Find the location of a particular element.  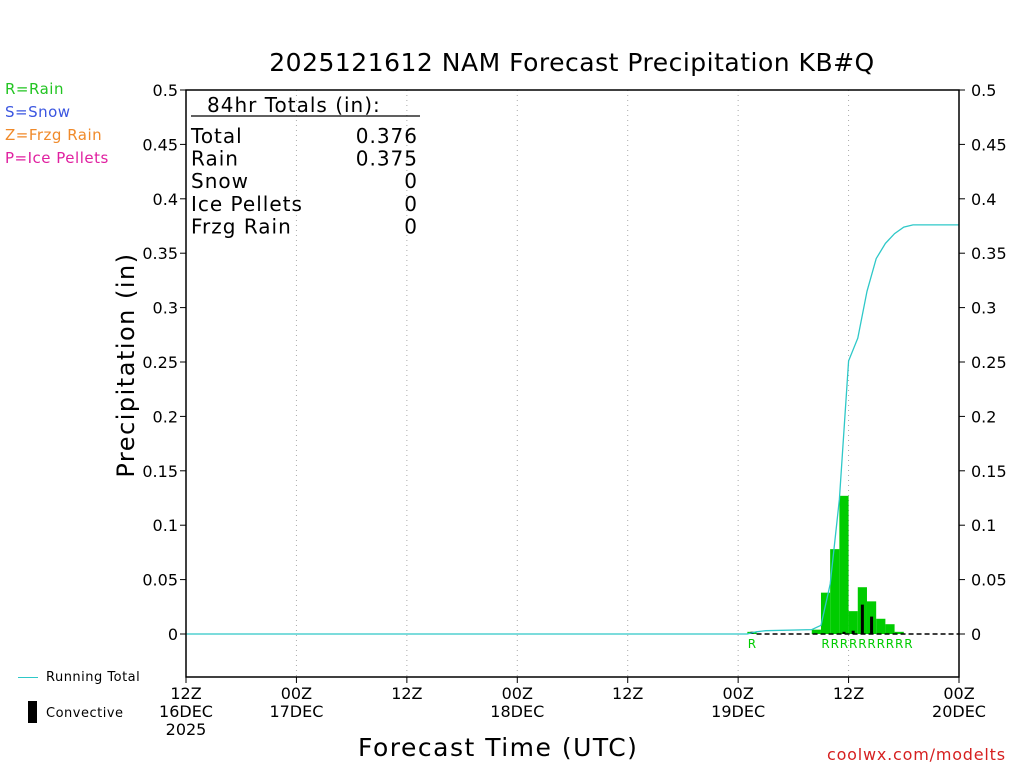

y-tick-label-right: 0.5 is located at coordinates (983, 90).